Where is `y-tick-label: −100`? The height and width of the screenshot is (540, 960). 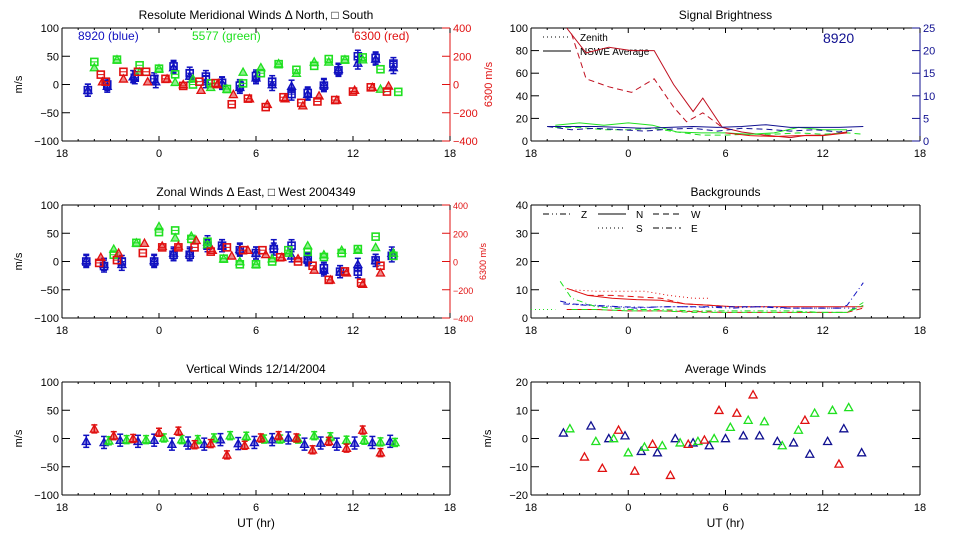
y-tick-label: −100 is located at coordinates (46, 319).